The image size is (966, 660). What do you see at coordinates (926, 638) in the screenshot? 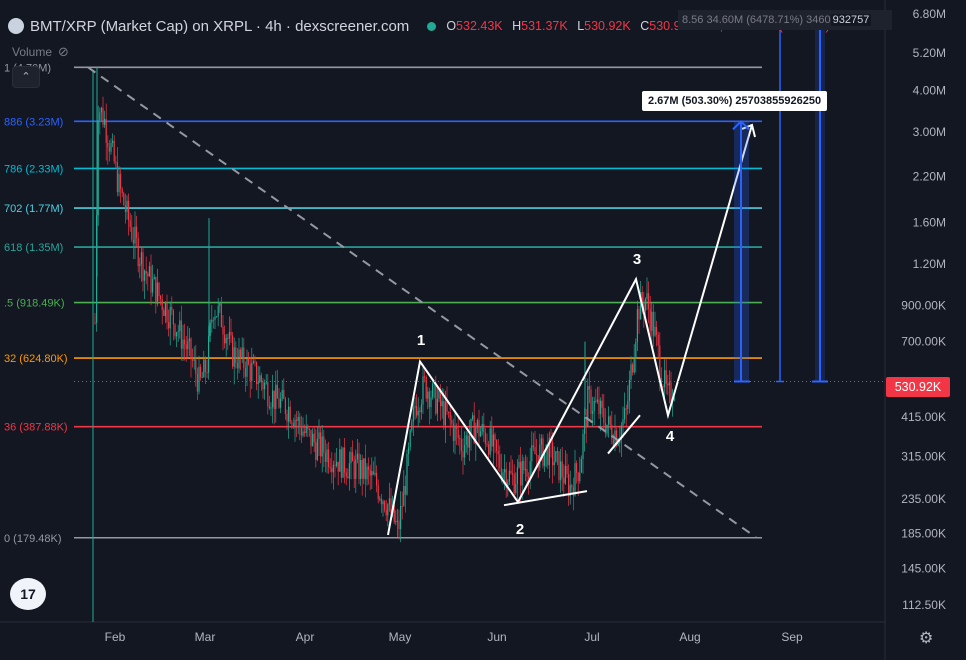
I see `settings-gear-icon: ⚙` at bounding box center [926, 638].